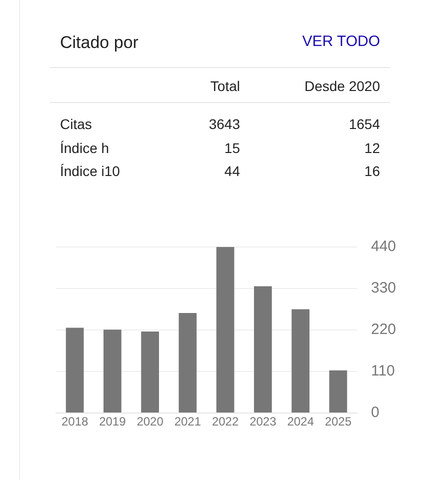 This screenshot has height=488, width=428. What do you see at coordinates (224, 86) in the screenshot?
I see `text: Total` at bounding box center [224, 86].